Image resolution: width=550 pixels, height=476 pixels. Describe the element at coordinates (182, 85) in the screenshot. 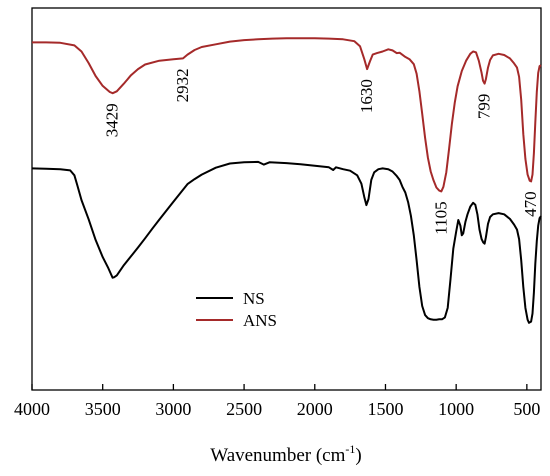

I see `peak-label-2932: 2932` at that location.